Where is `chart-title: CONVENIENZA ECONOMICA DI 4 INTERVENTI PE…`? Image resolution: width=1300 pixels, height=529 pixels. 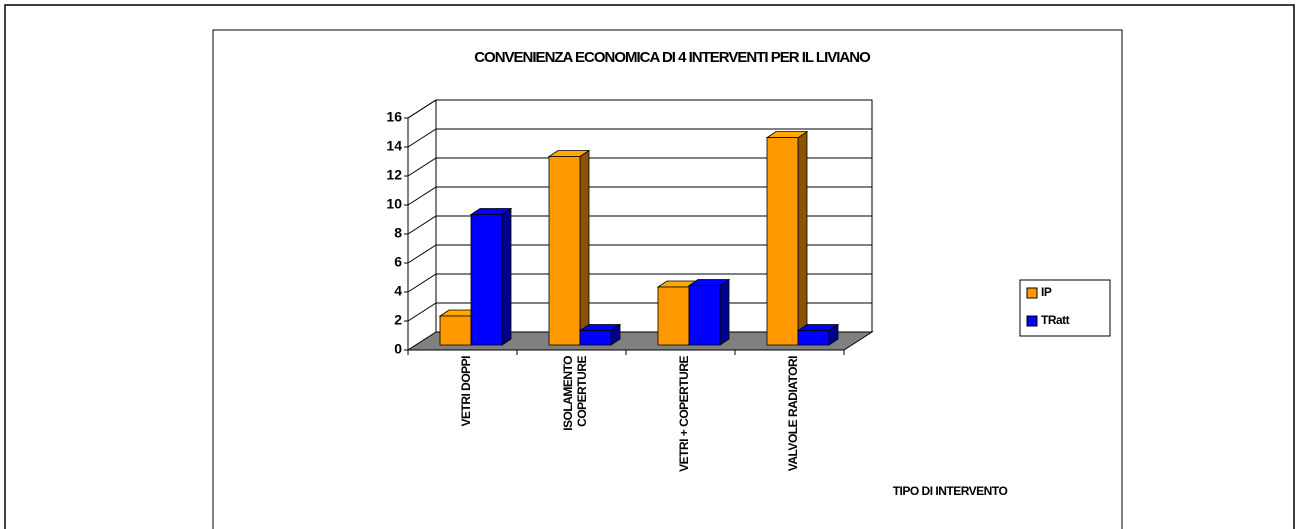
chart-title: CONVENIENZA ECONOMICA DI 4 INTERVENTI PE… is located at coordinates (672, 57).